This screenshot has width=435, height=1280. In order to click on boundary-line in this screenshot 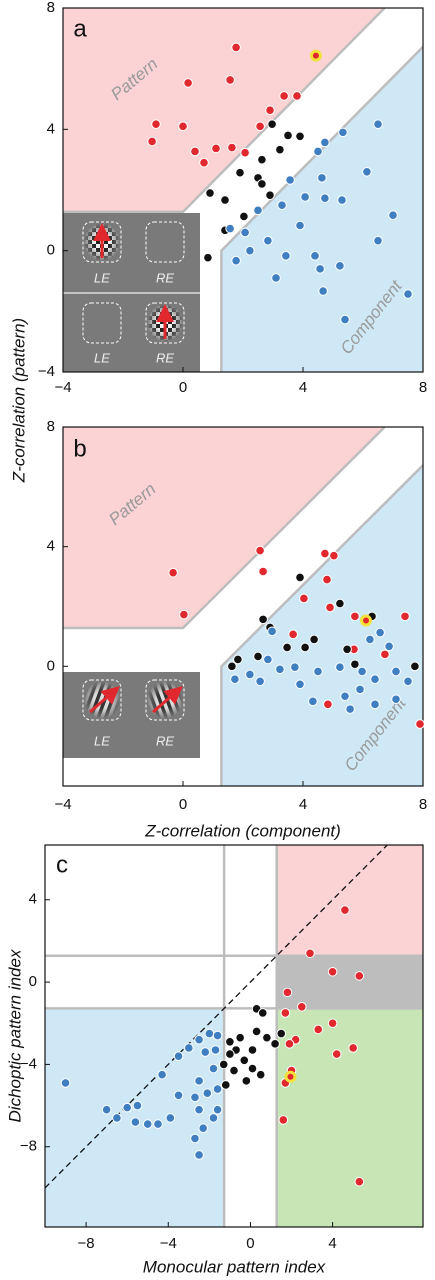, I will do `click(321, 208)`.